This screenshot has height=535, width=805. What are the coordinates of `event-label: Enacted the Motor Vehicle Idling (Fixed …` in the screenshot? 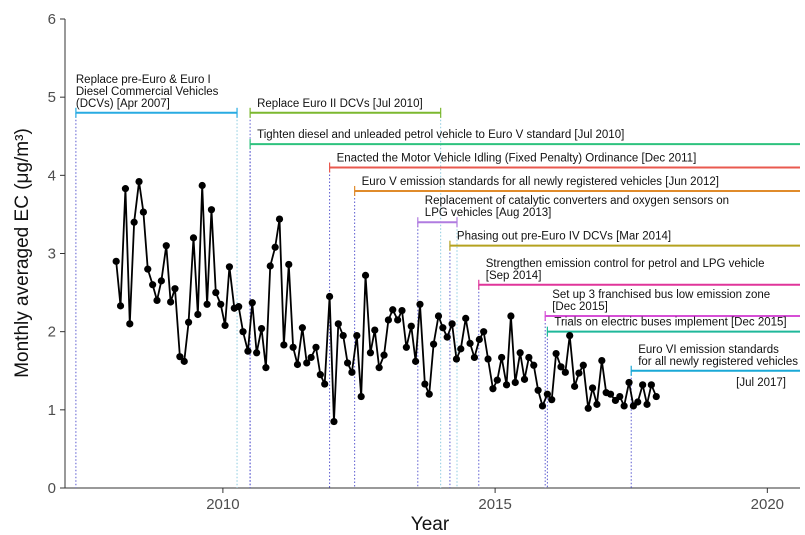 It's located at (517, 159).